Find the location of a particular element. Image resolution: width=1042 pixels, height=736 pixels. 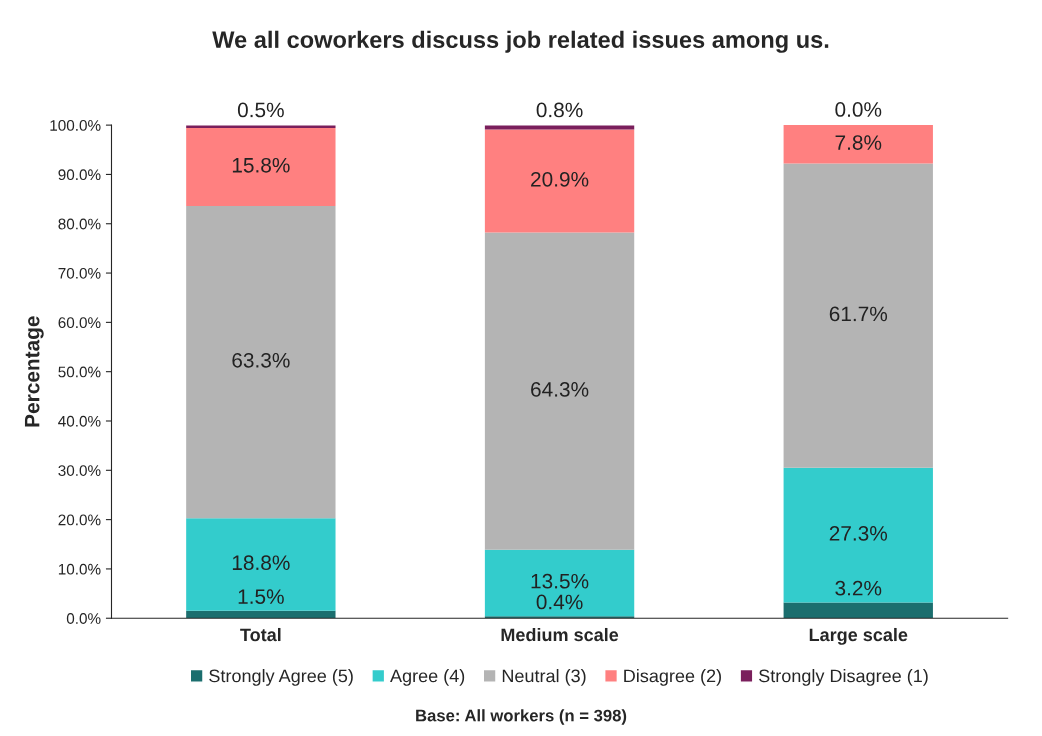

data-label: 63.3% is located at coordinates (261, 360).